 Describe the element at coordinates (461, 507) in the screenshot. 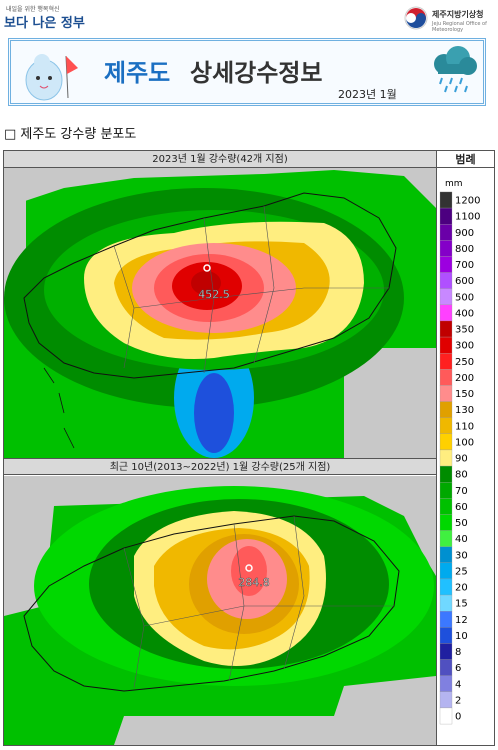

I see `legend-label: 60` at that location.